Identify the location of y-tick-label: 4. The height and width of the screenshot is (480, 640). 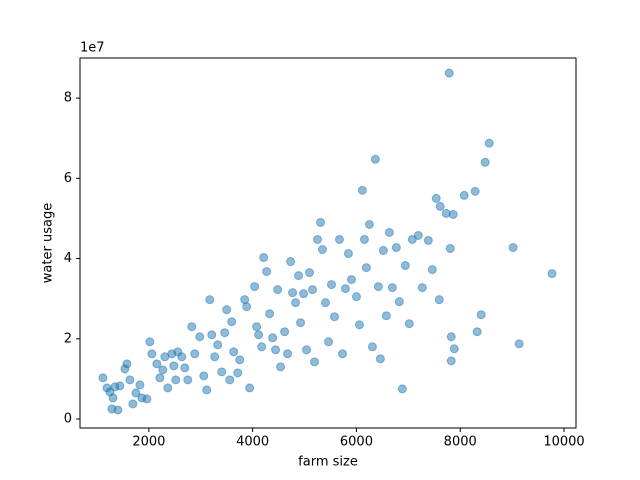
(68, 258).